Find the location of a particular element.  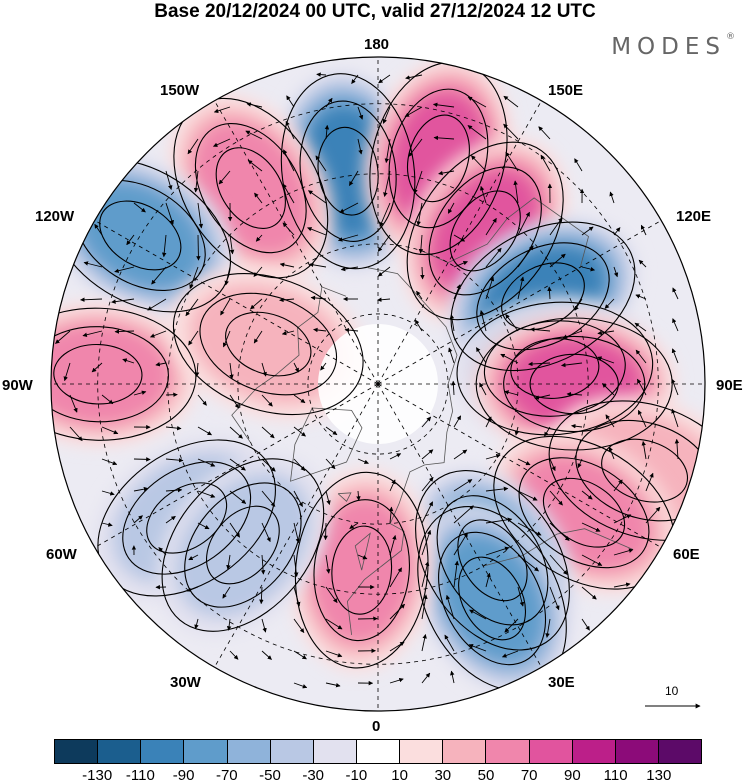

lon-label-60e: 60E is located at coordinates (686, 554).